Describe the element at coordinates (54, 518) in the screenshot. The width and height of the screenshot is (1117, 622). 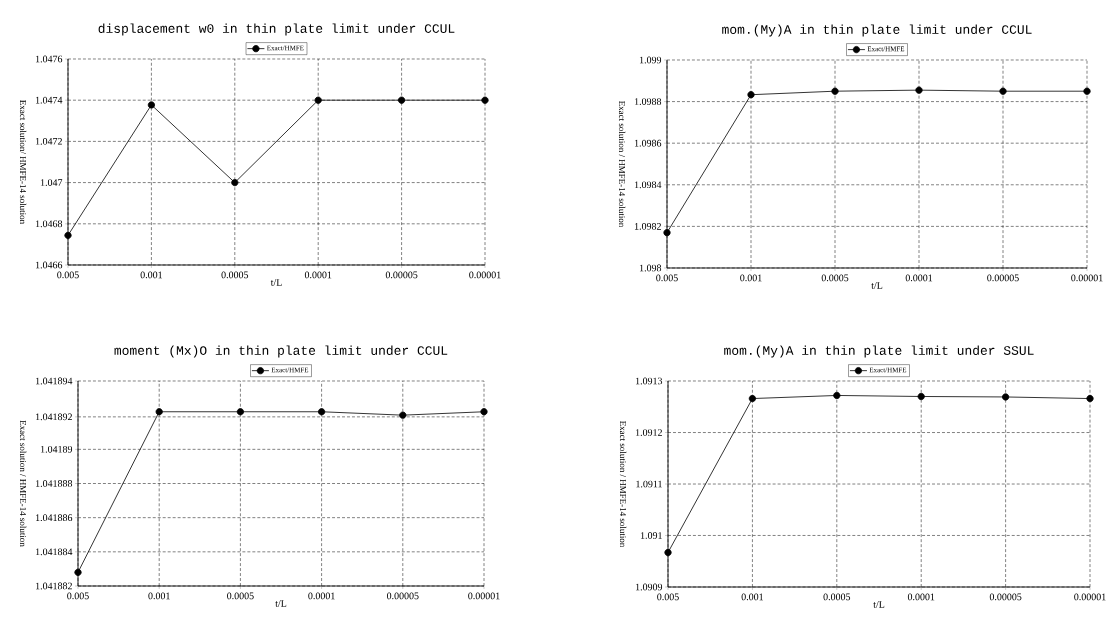
I see `y-tick-label: 1.041886` at that location.